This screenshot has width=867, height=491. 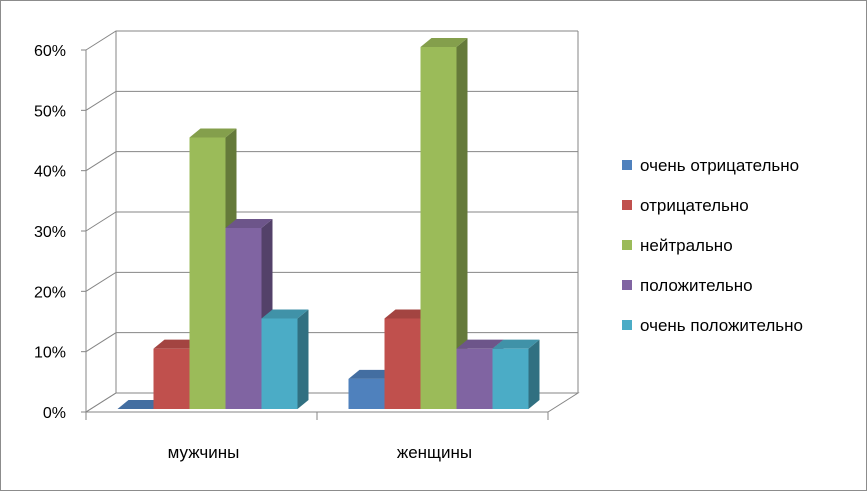 I want to click on y-tick-label: 40%, so click(x=50, y=172).